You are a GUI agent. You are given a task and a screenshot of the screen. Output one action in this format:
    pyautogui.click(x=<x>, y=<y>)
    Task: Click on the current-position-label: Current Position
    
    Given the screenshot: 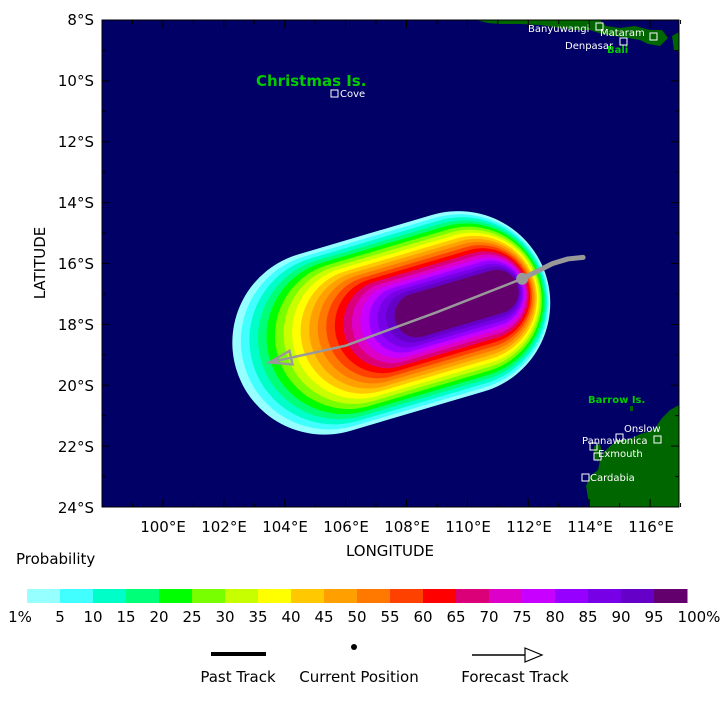 What is the action you would take?
    pyautogui.click(x=359, y=677)
    